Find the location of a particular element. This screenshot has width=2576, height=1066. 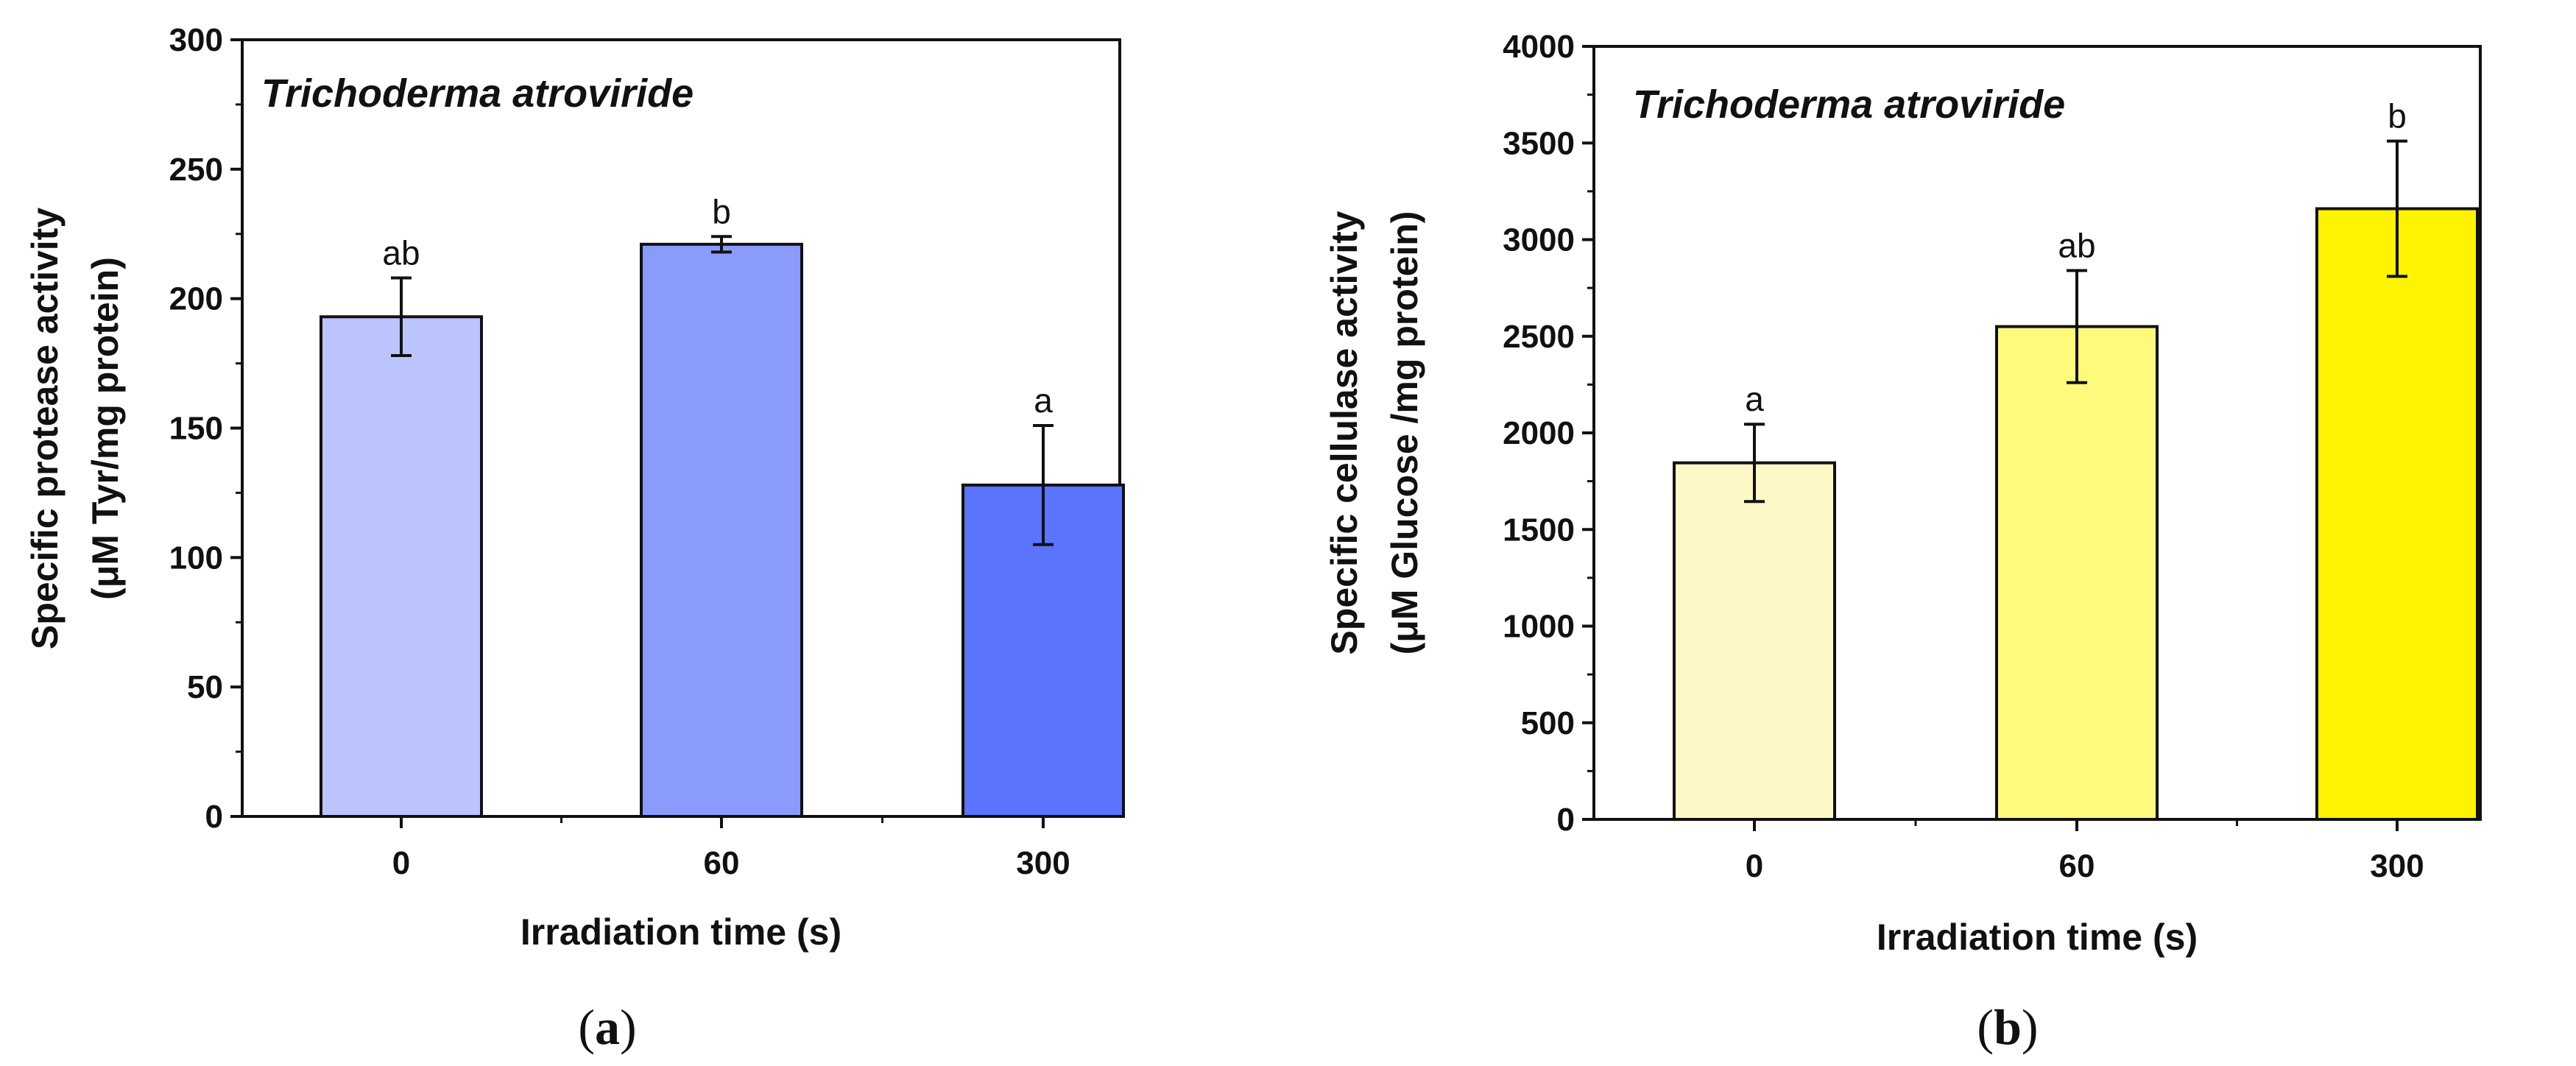

significance-label-a-300: a is located at coordinates (1043, 400).